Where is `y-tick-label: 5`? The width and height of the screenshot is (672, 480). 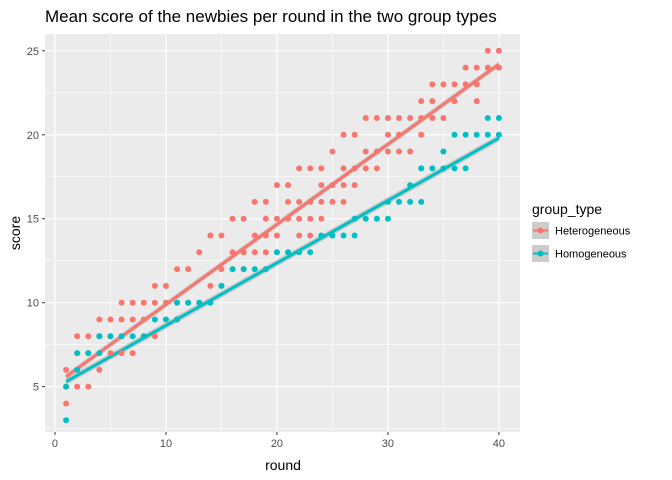 y-tick-label: 5 is located at coordinates (36, 388).